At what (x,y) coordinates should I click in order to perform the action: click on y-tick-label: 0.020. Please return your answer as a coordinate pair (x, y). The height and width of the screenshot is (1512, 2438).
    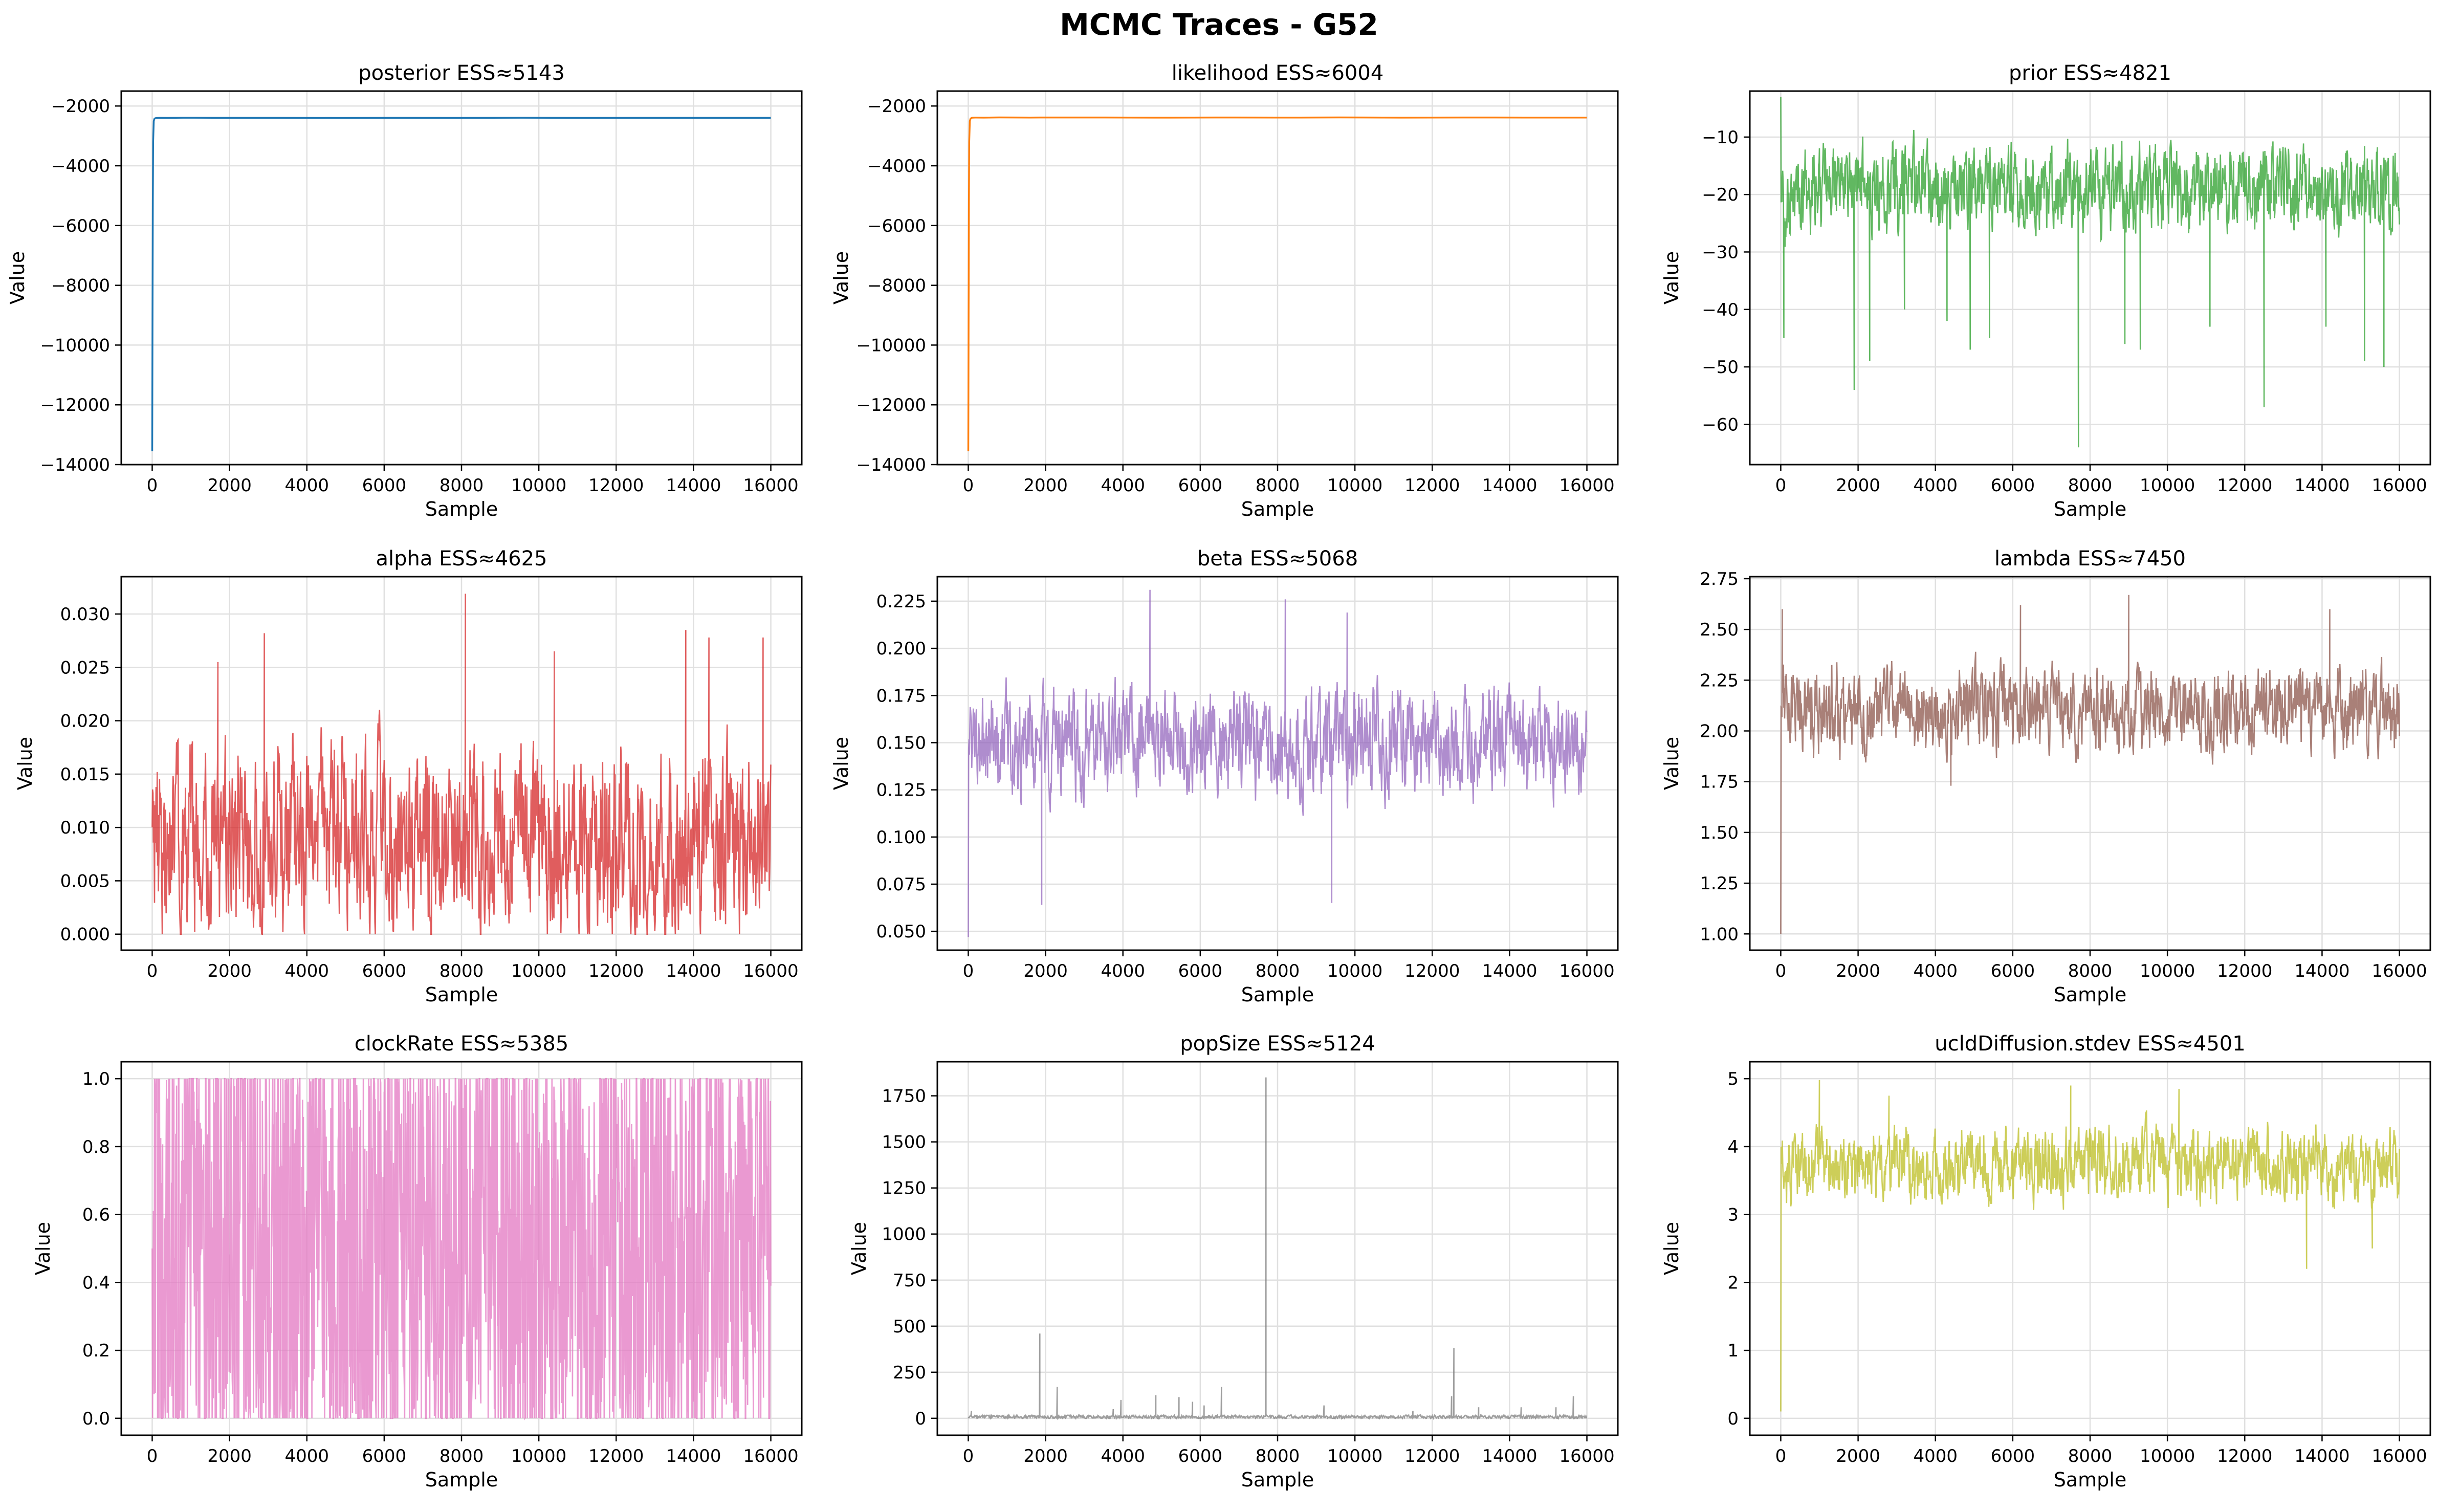
    Looking at the image, I should click on (85, 722).